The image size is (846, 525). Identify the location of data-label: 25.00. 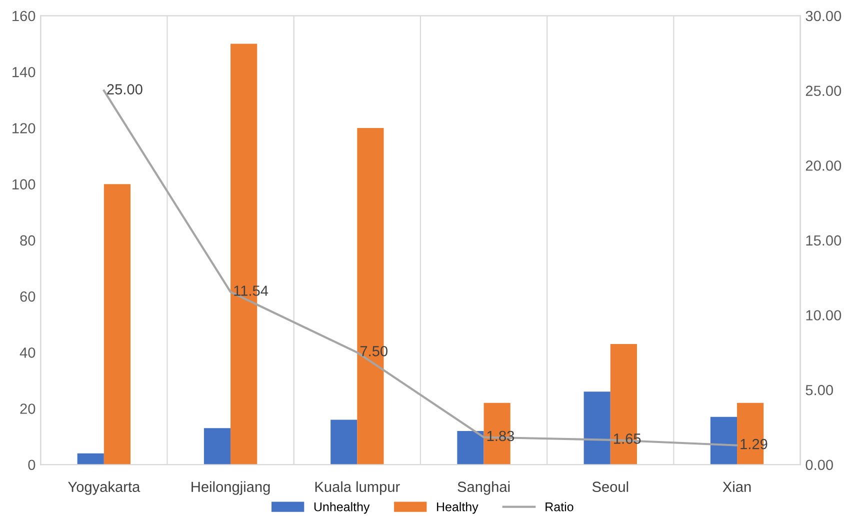
(124, 89).